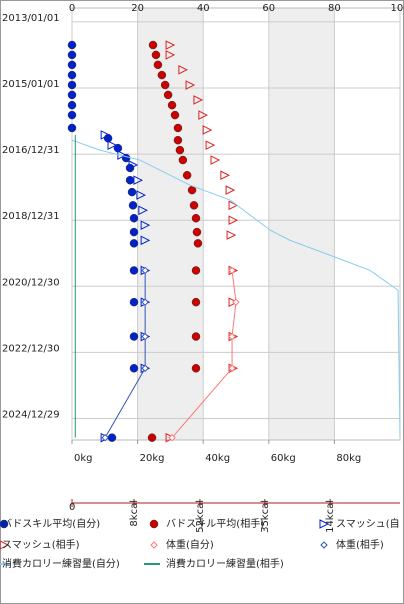  What do you see at coordinates (137, 8) in the screenshot?
I see `x-tick-label: 20` at bounding box center [137, 8].